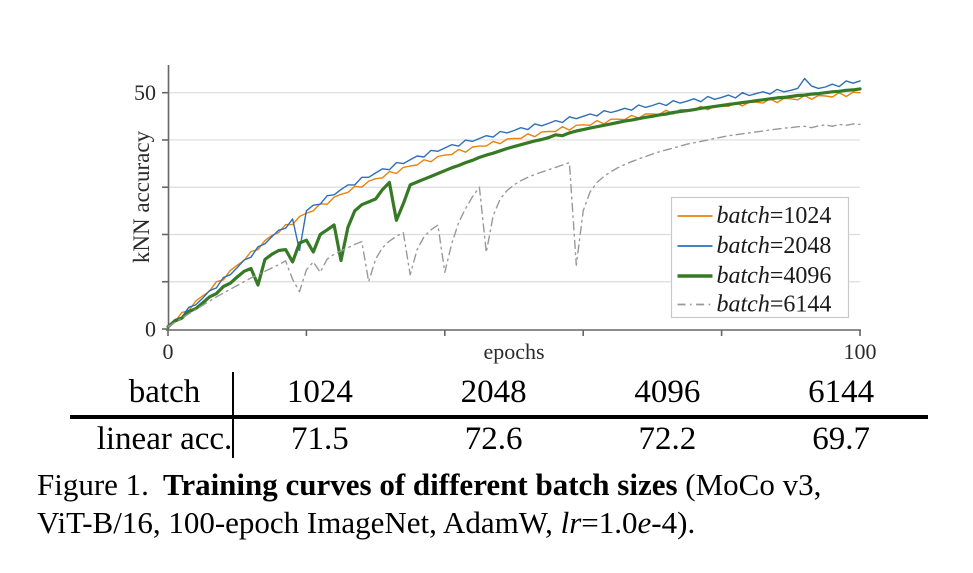 Image resolution: width=973 pixels, height=573 pixels. I want to click on y-axis-label: kNN accuracy, so click(141, 196).